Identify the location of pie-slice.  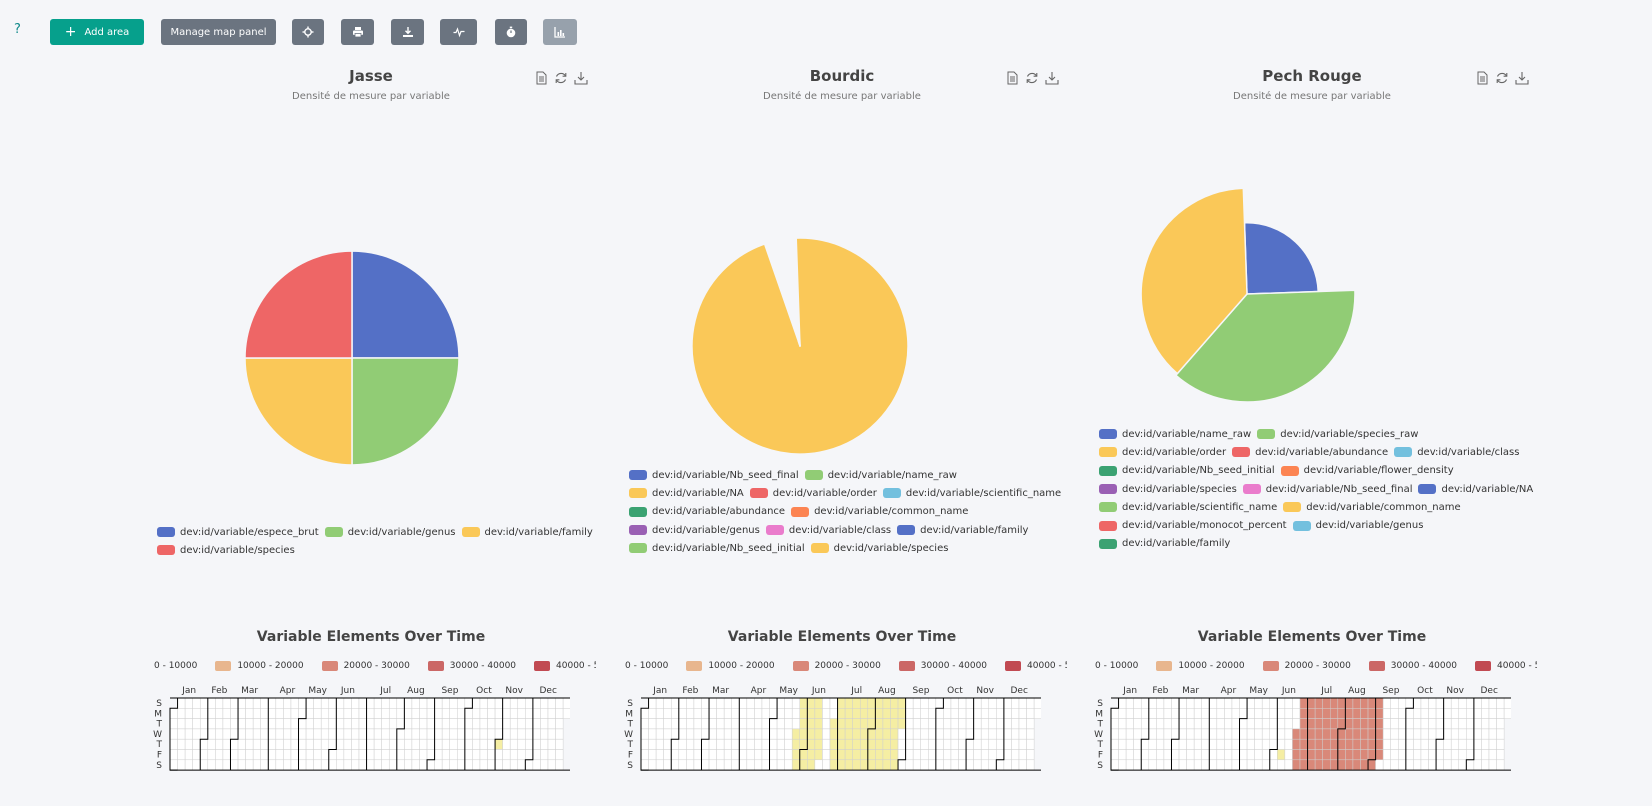
(298, 411).